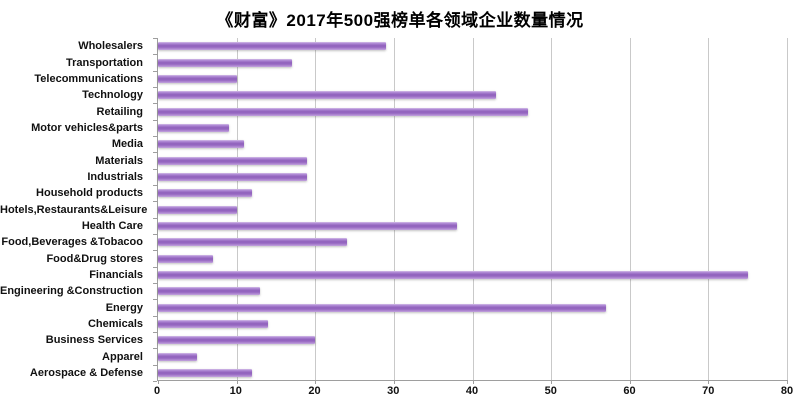 The height and width of the screenshot is (408, 800). What do you see at coordinates (86, 372) in the screenshot?
I see `category-label: Aerospace & Defense` at bounding box center [86, 372].